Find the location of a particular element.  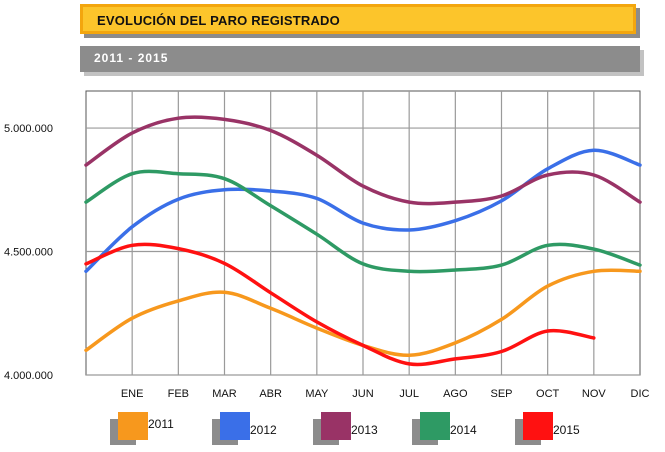

legend-label: 2015 is located at coordinates (566, 430).